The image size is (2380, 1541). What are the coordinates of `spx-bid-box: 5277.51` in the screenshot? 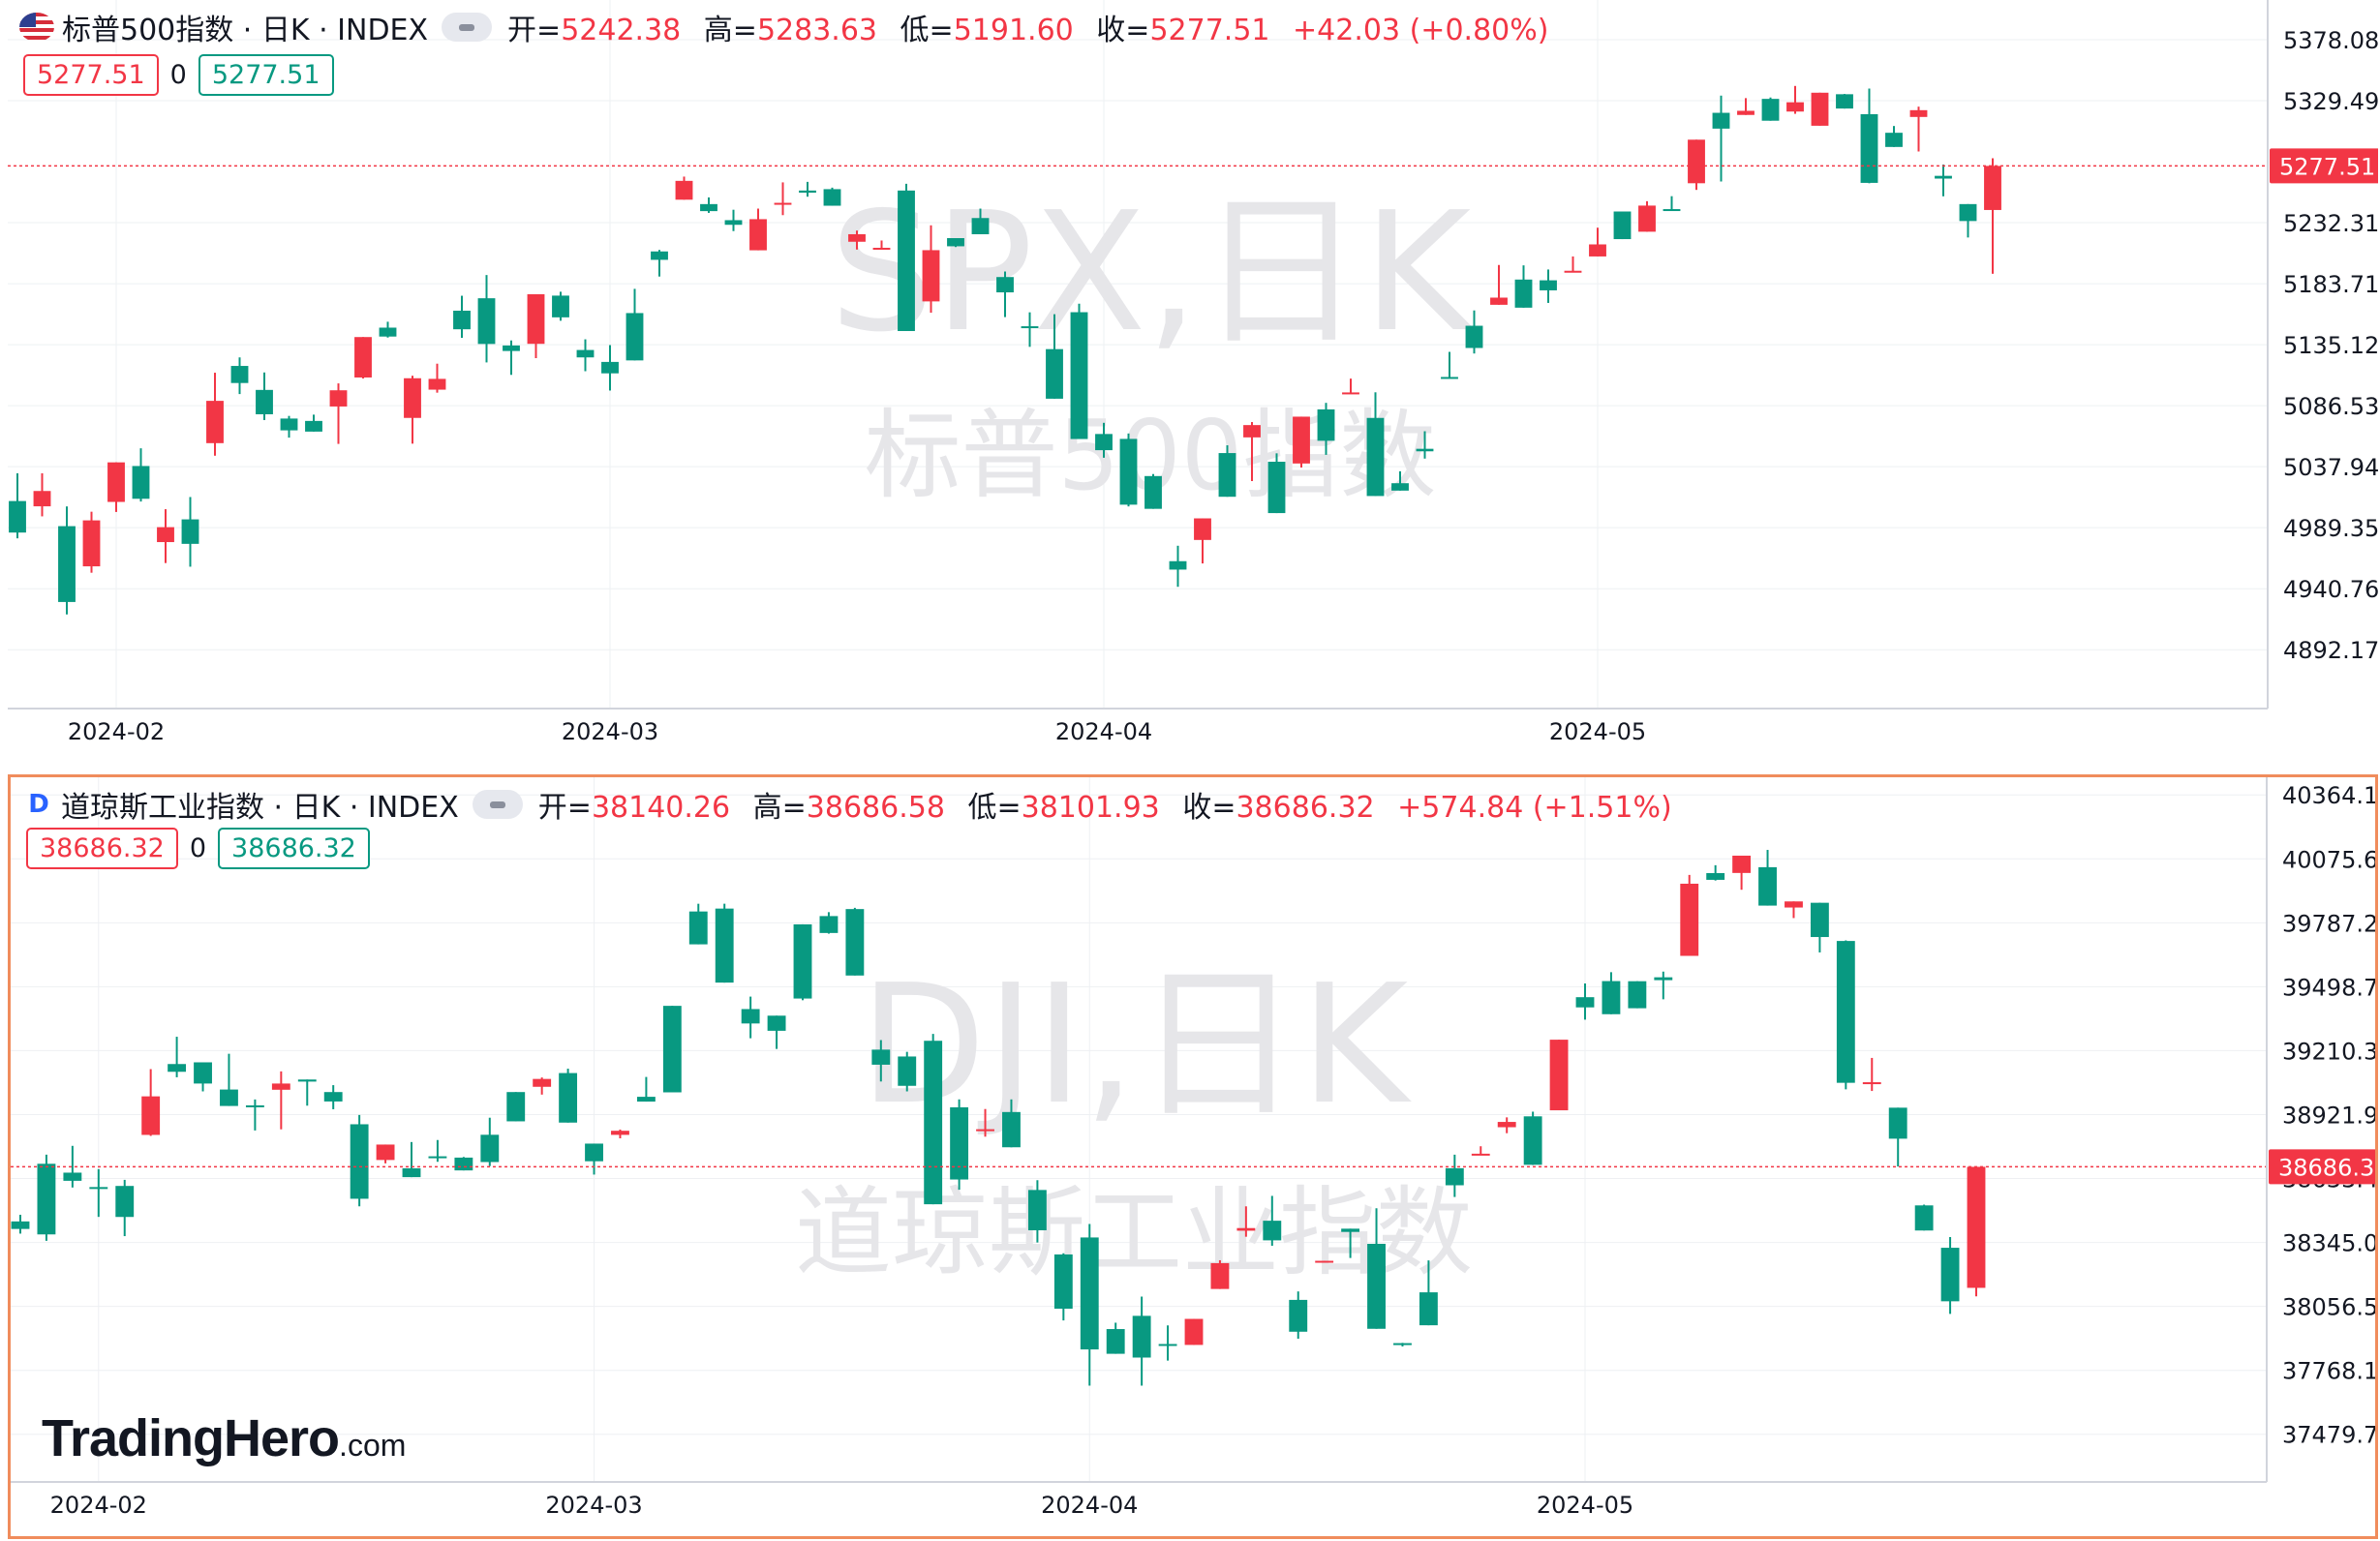 It's located at (91, 75).